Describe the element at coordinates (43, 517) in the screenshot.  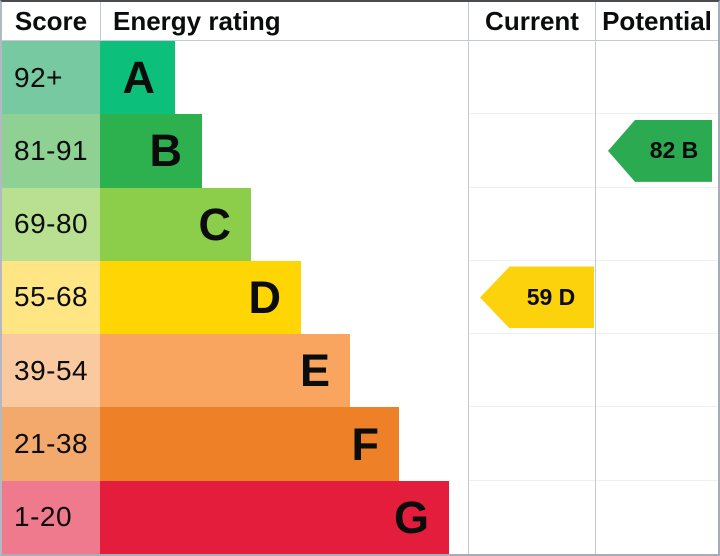
I see `score-range-label: 1-20` at that location.